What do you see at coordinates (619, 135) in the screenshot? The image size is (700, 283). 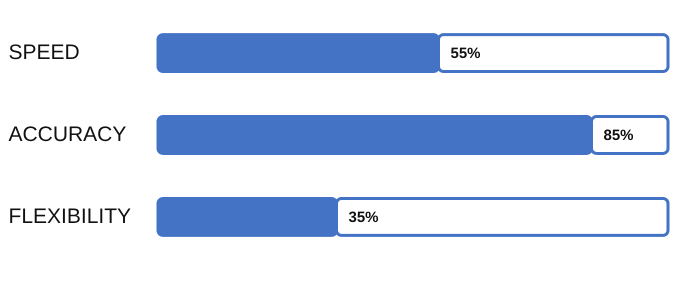 I see `data-label: 85%` at bounding box center [619, 135].